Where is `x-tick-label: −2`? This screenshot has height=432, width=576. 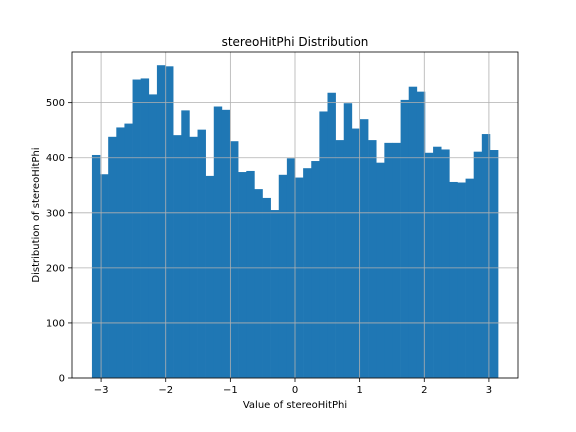
x-tick-label: −2 is located at coordinates (165, 390).